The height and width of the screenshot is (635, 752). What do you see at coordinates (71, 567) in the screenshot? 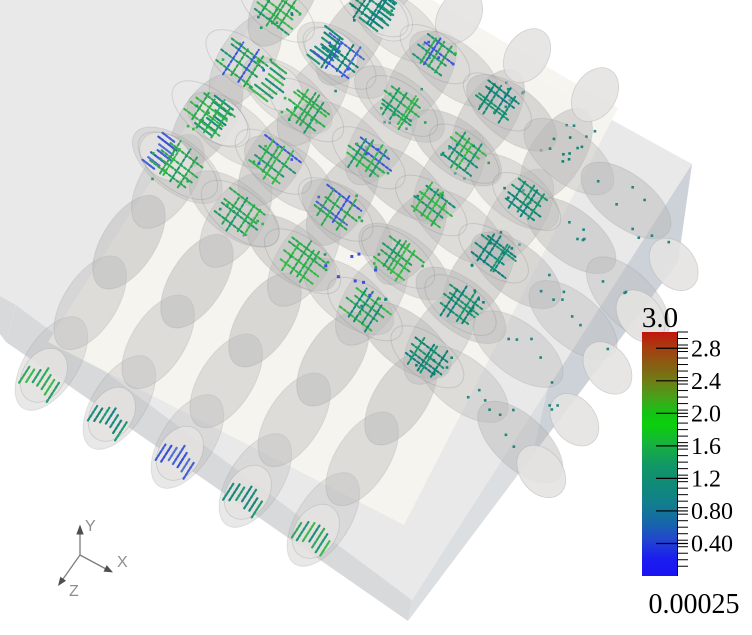
I see `axis-z-line` at bounding box center [71, 567].